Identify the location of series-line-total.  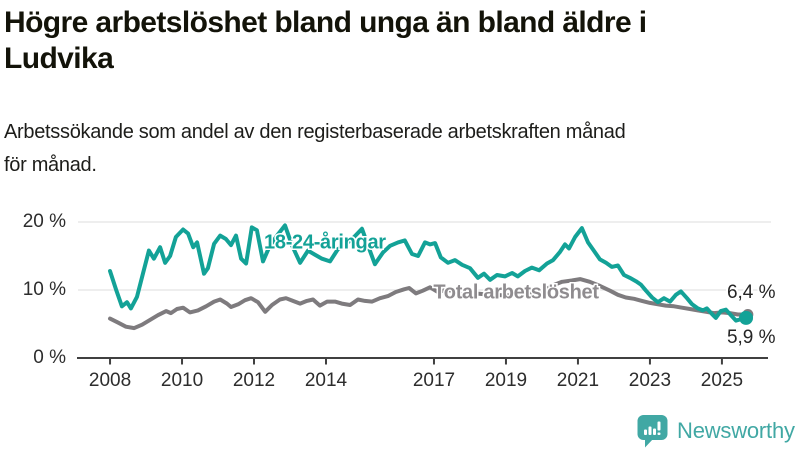
(429, 304).